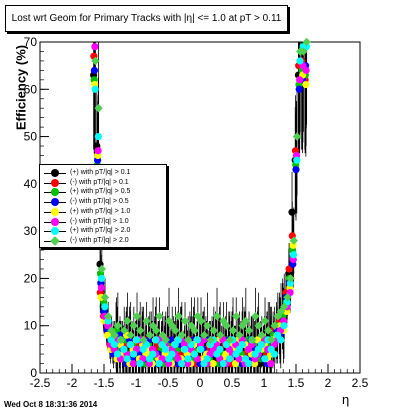  Describe the element at coordinates (103, 241) in the screenshot. I see `legend-entry: (-) with pT/|q| > 2.0` at that location.